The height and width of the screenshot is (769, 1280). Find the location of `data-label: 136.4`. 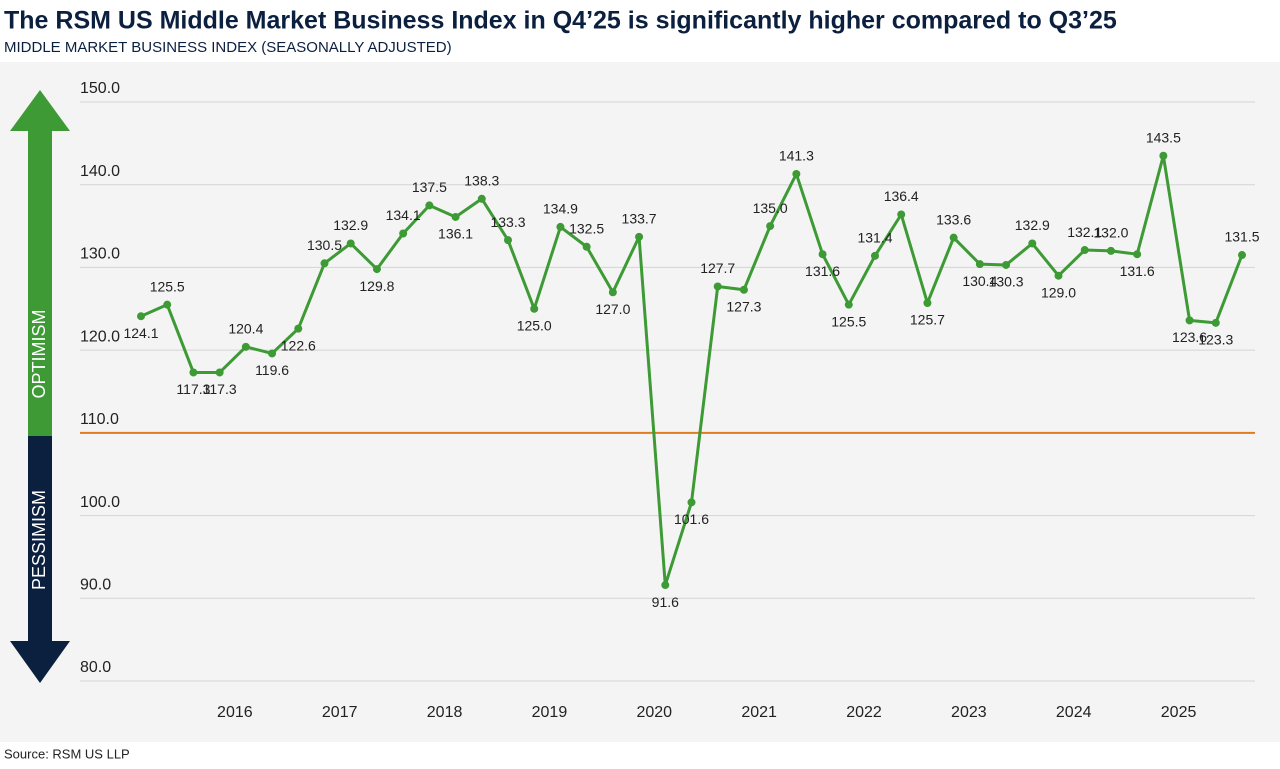

data-label: 136.4 is located at coordinates (901, 196).